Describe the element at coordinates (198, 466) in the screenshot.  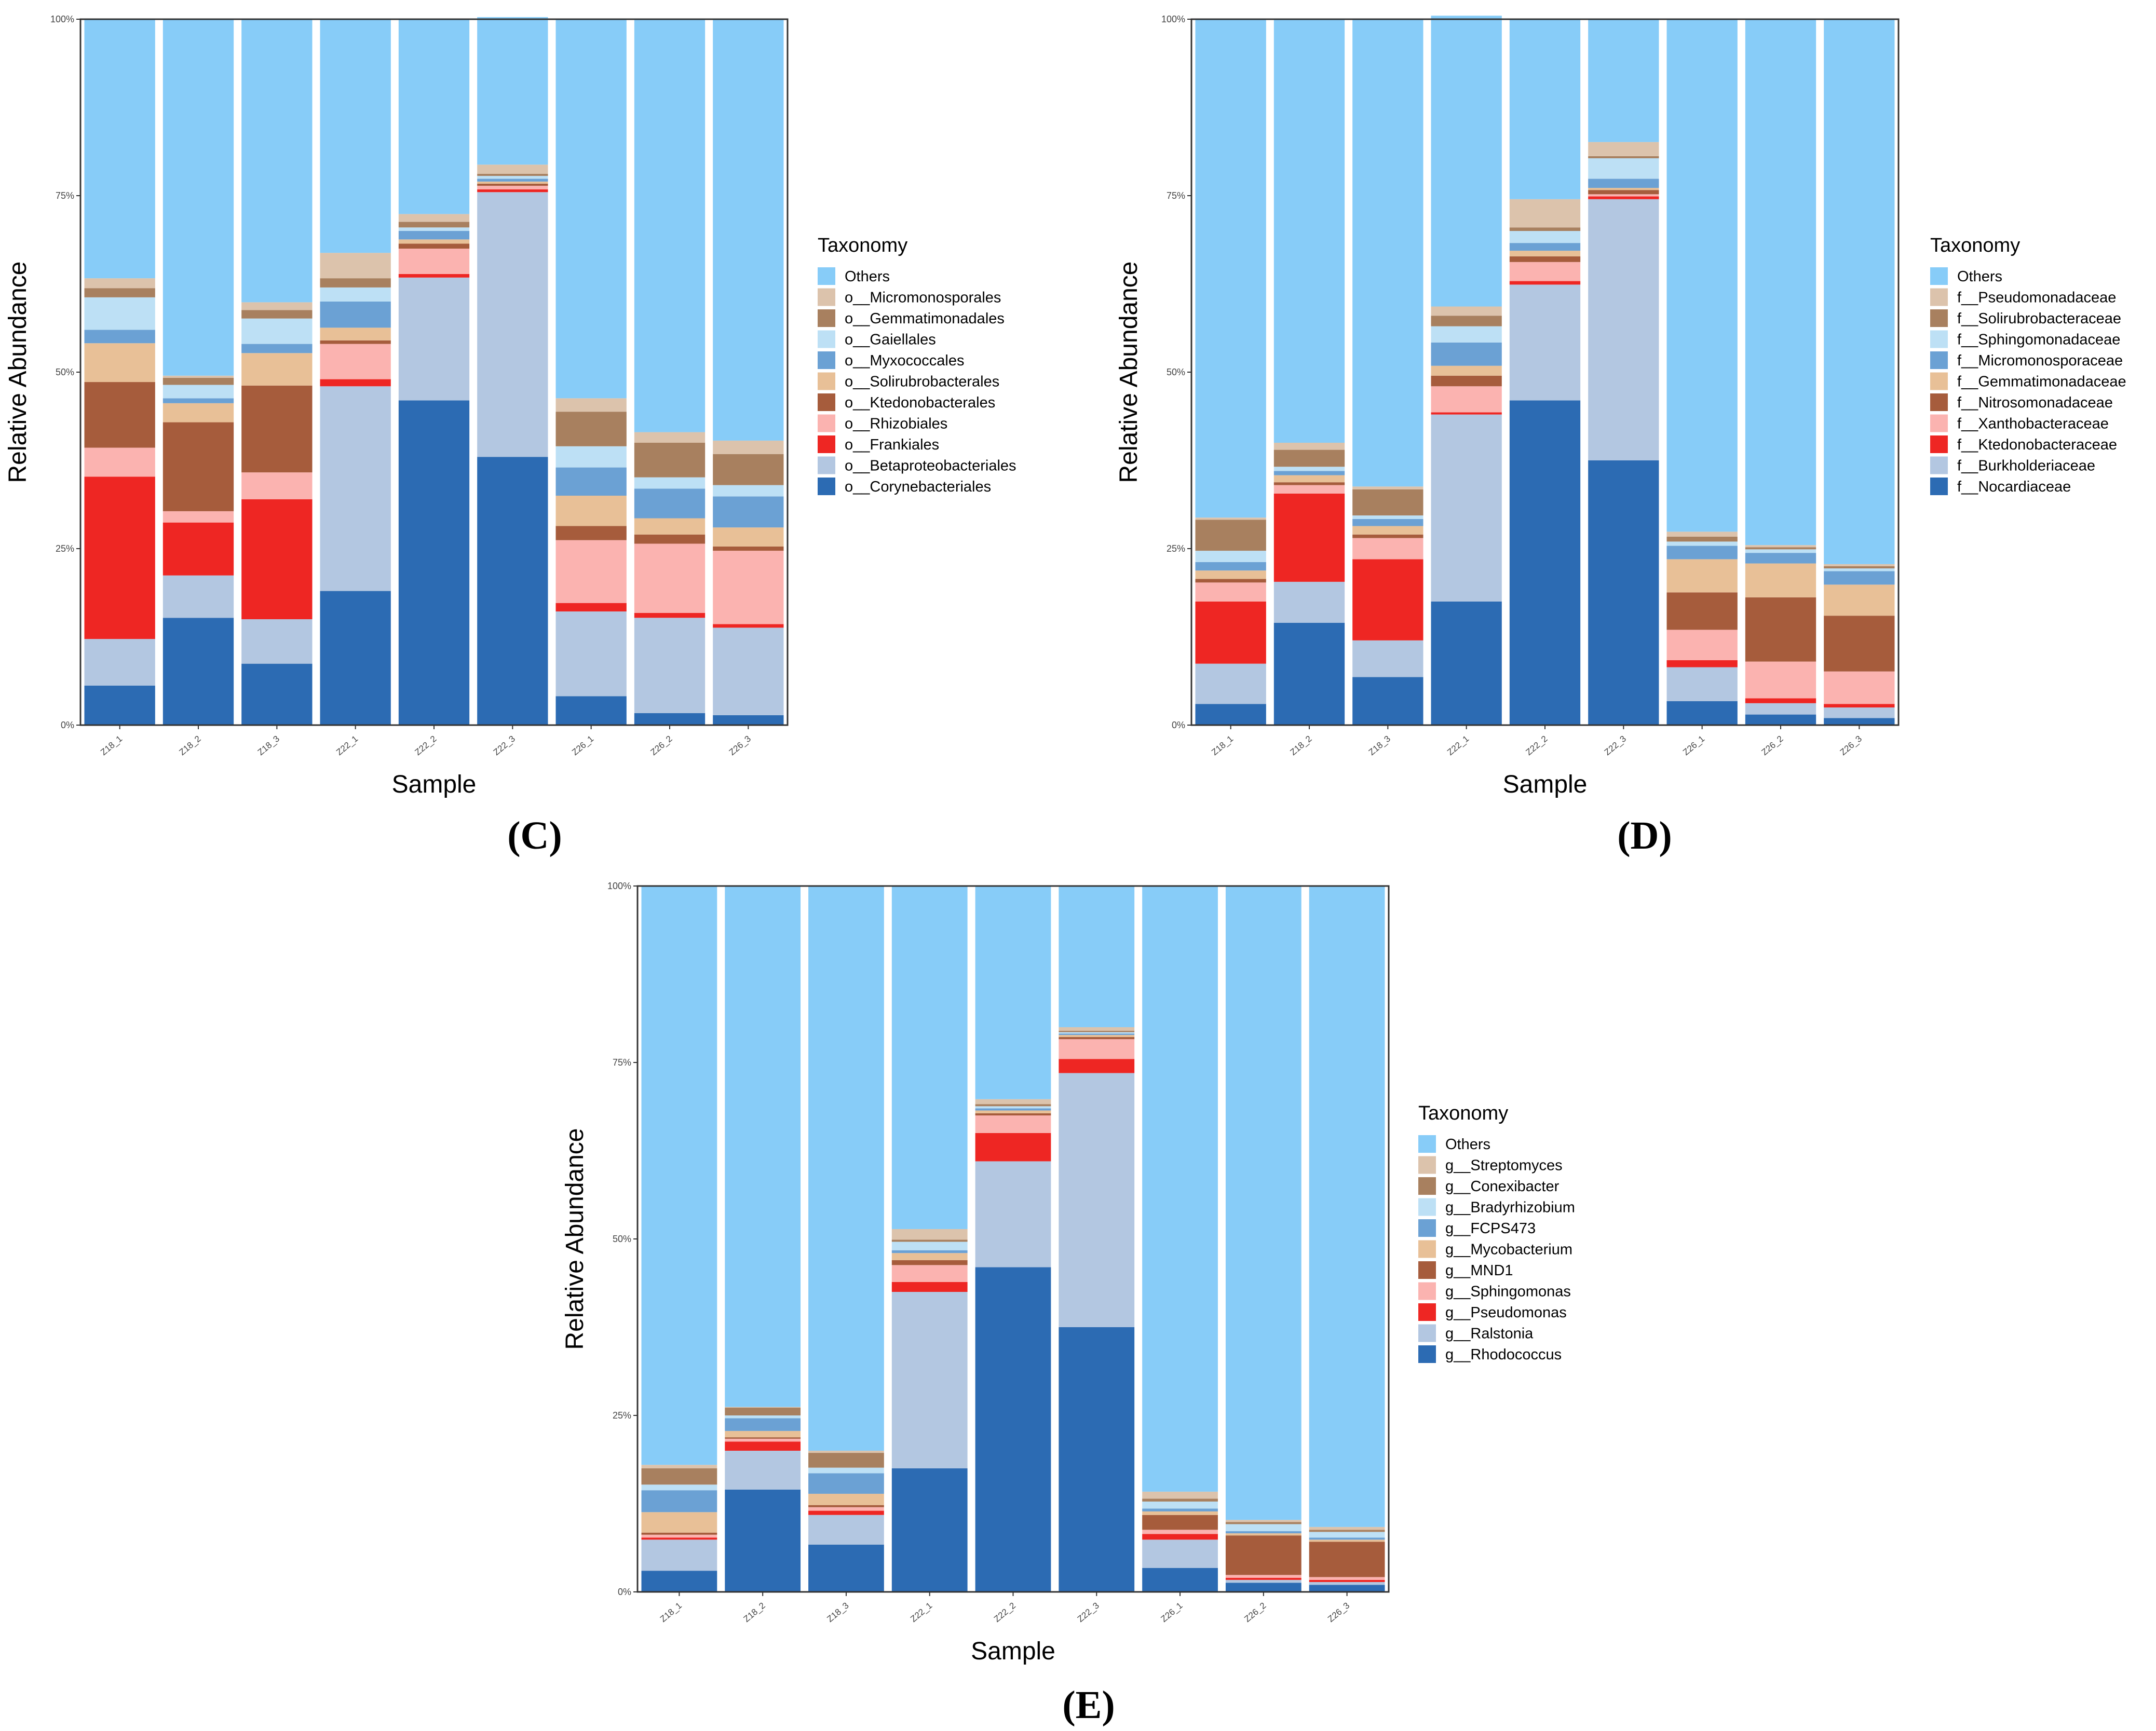
I see `bar-segment-Z18_2-o-Ktedonobacterales` at that location.